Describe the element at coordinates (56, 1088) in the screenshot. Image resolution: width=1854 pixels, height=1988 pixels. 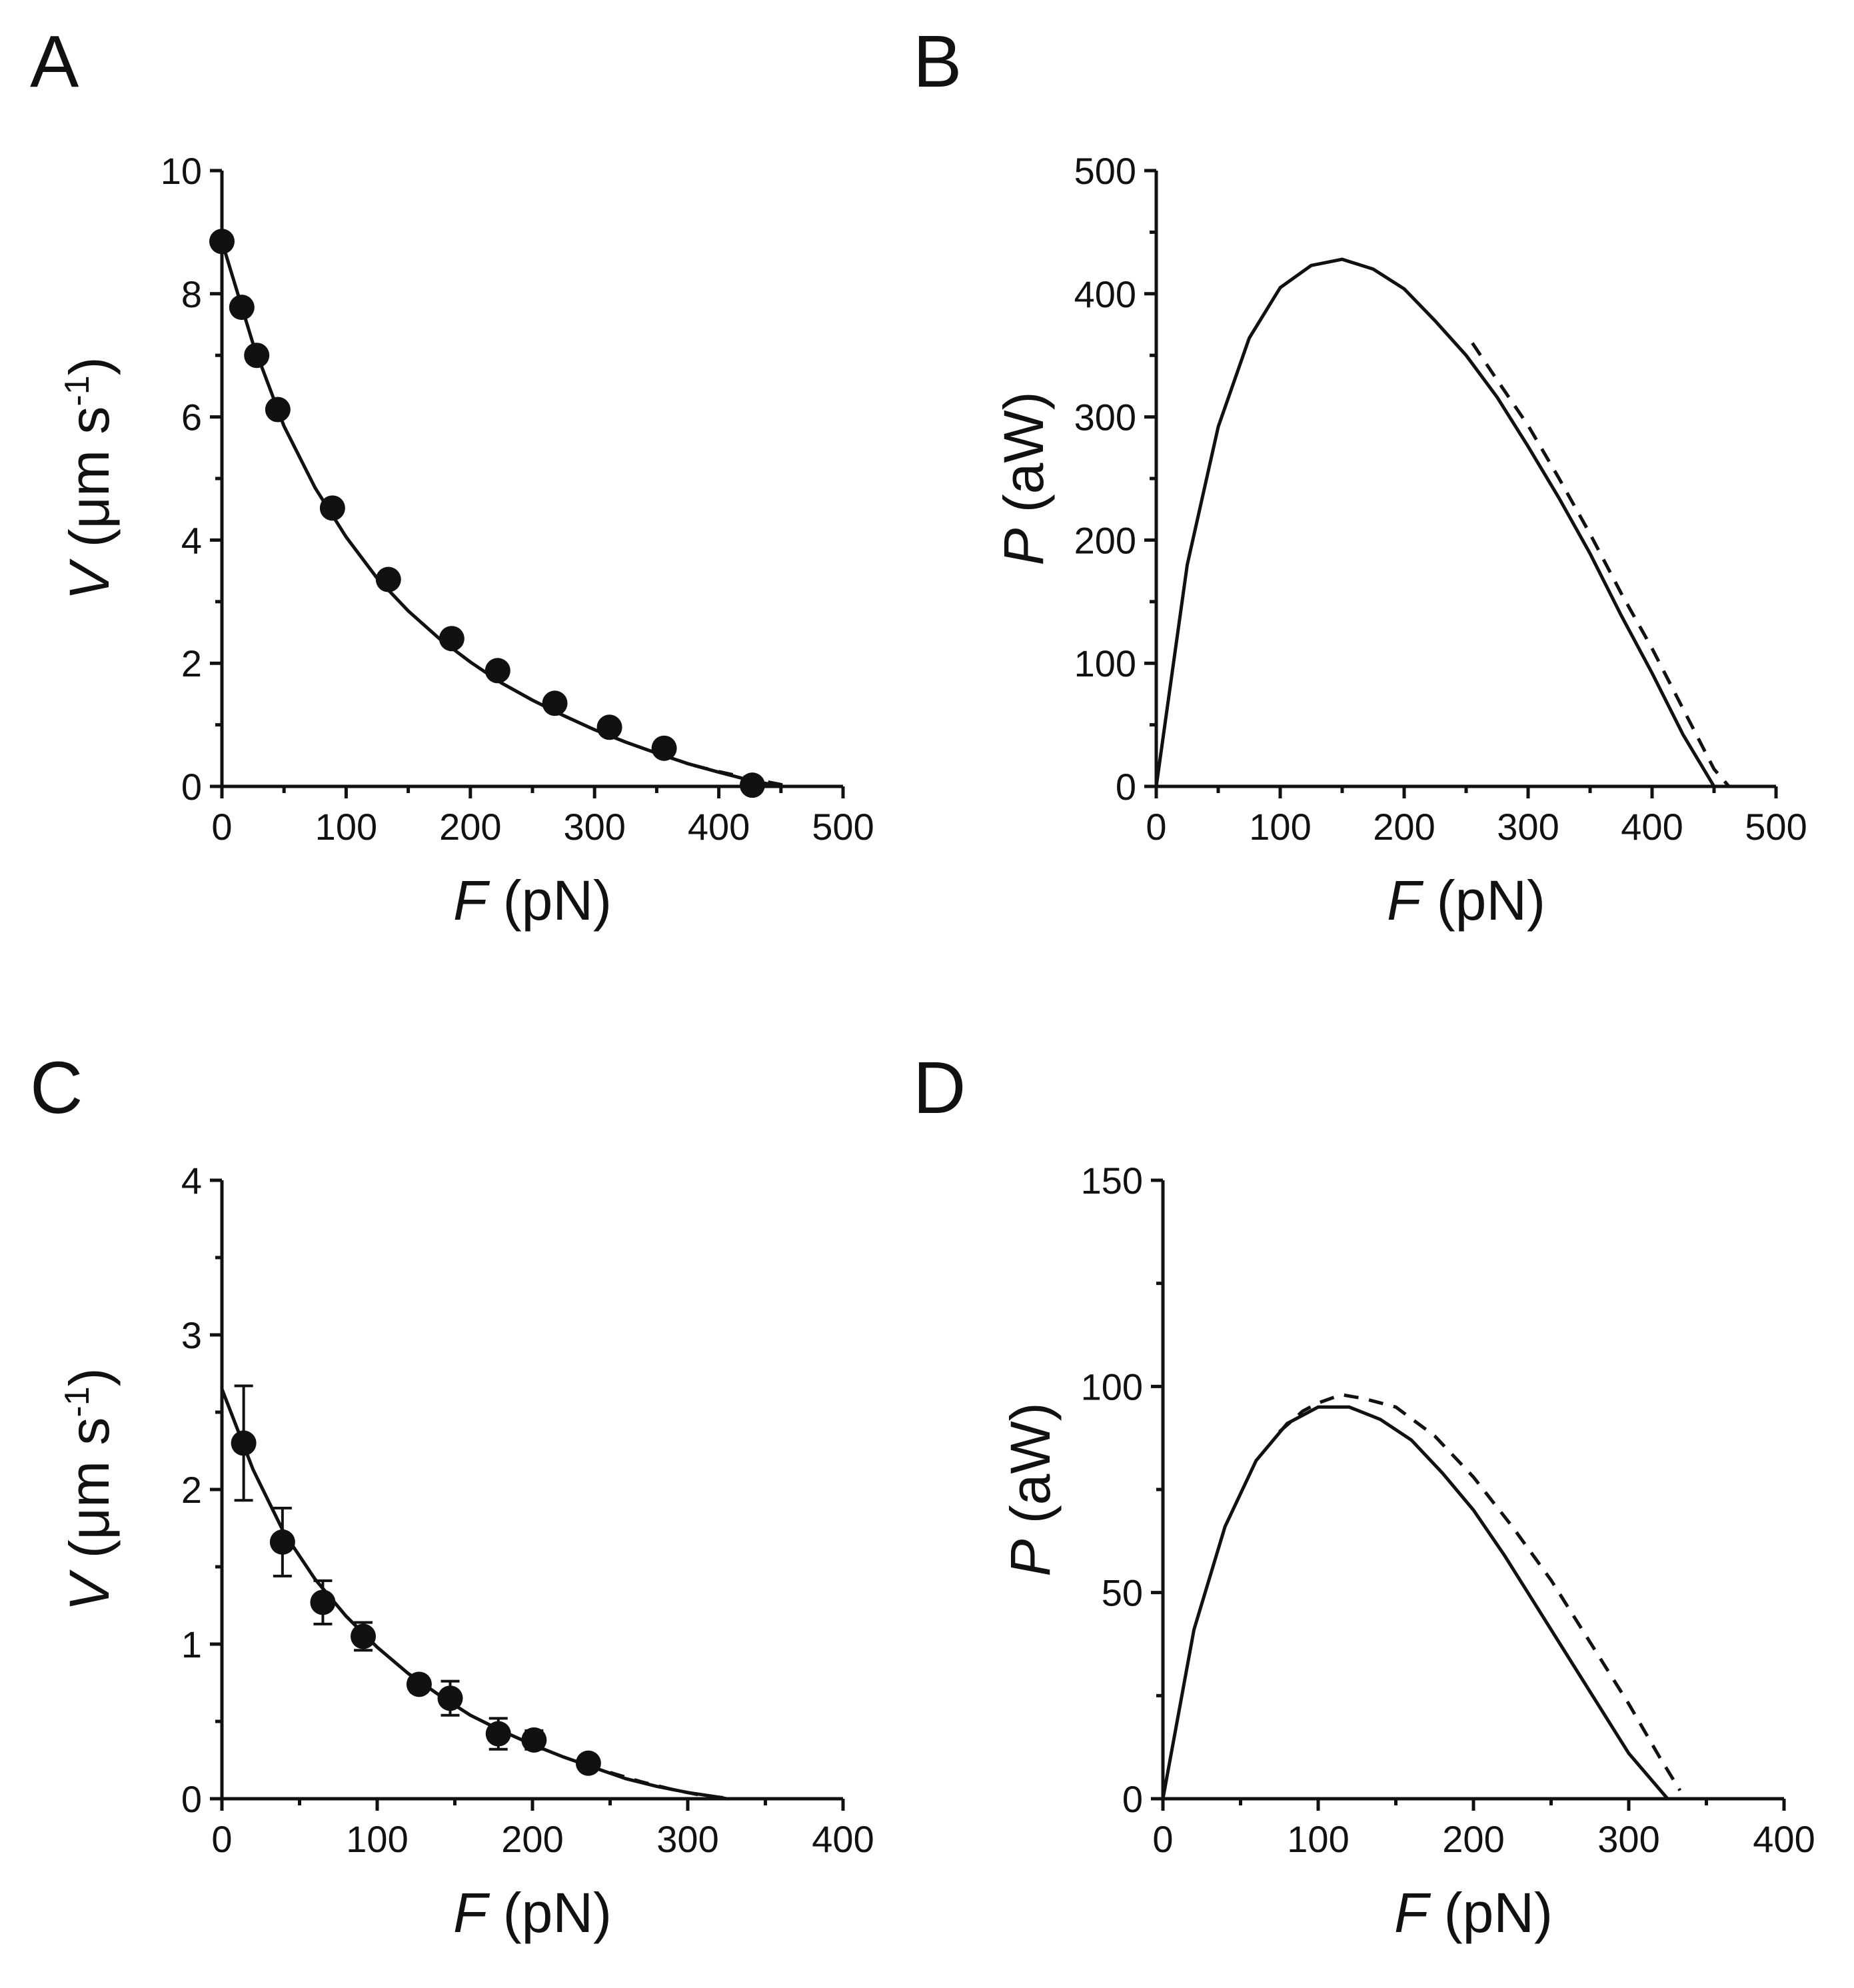
I see `panel-letter-c: C` at that location.